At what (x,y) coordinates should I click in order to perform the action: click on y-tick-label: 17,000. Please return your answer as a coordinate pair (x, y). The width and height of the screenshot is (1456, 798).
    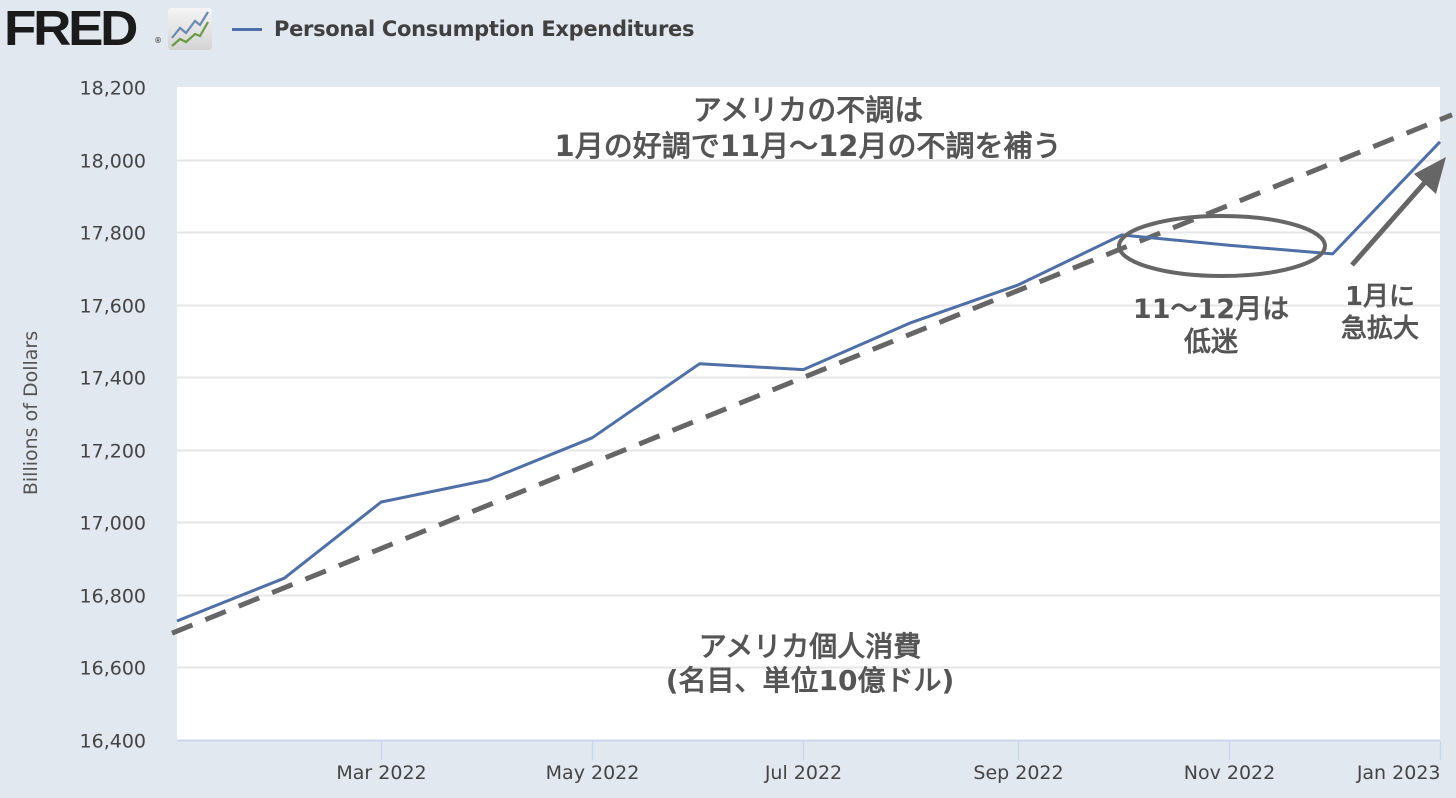
    Looking at the image, I should click on (113, 524).